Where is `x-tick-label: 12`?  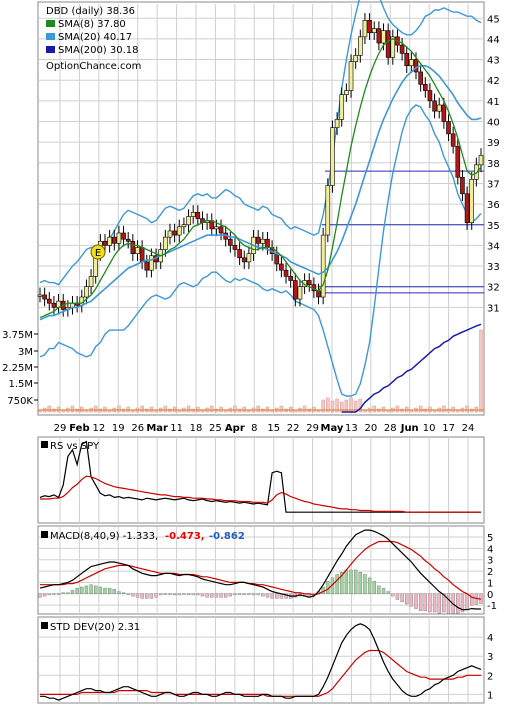 x-tick-label: 12 is located at coordinates (98, 428).